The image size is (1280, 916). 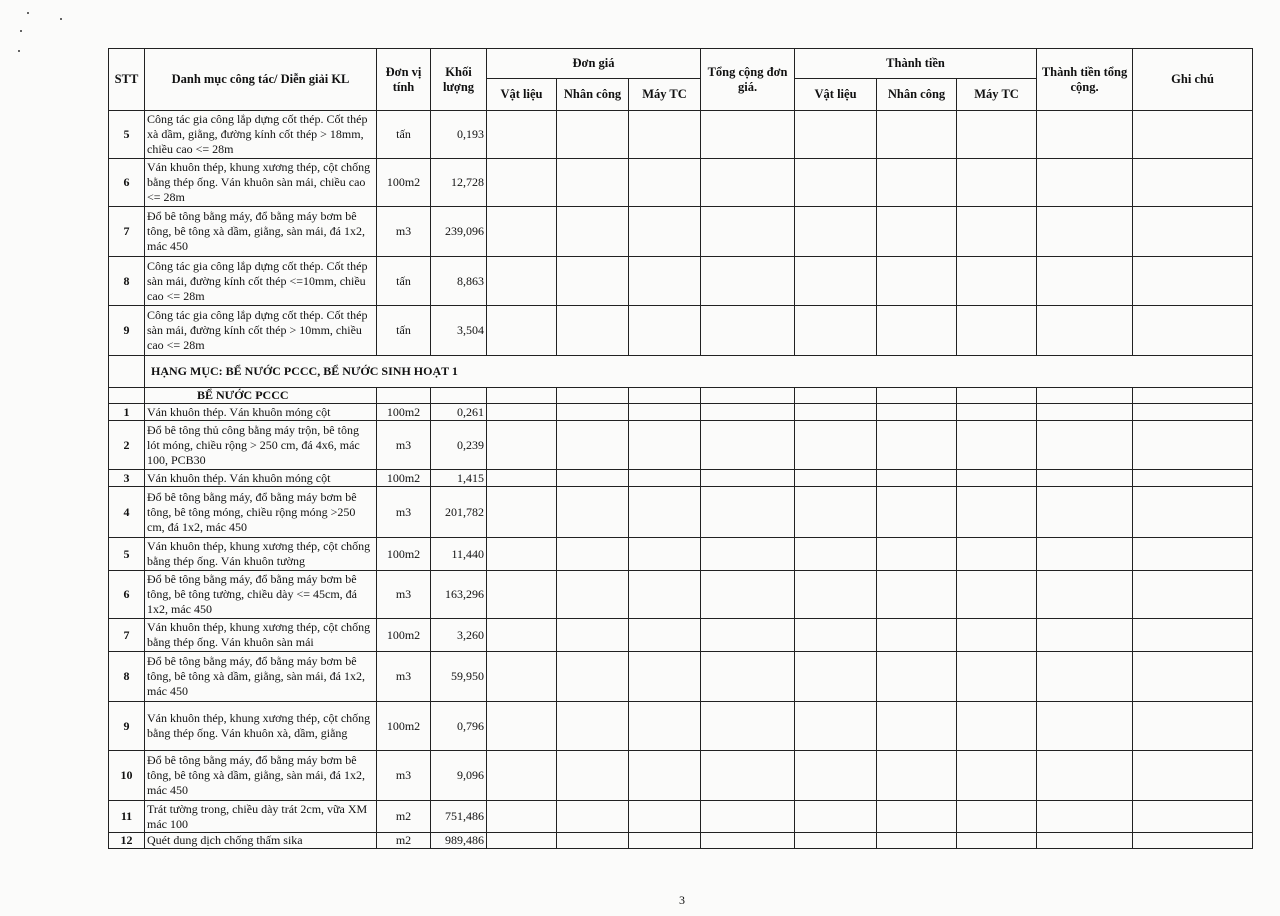 I want to click on quantity-cell: 8,863, so click(x=458, y=281).